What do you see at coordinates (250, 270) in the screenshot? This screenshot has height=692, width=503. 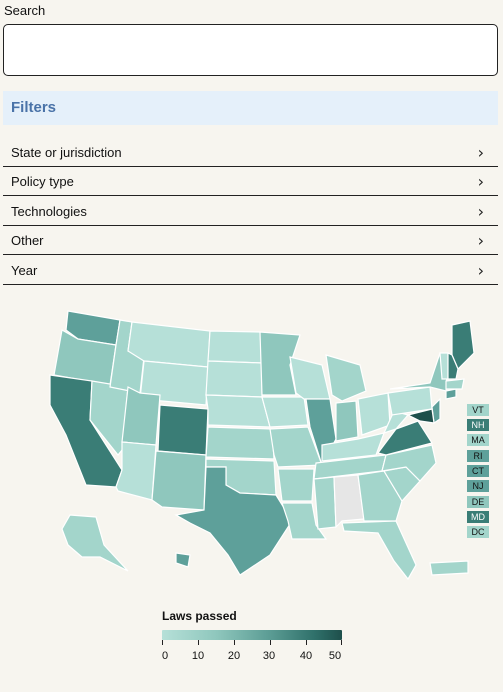 I see `filter-year: Year ›` at bounding box center [250, 270].